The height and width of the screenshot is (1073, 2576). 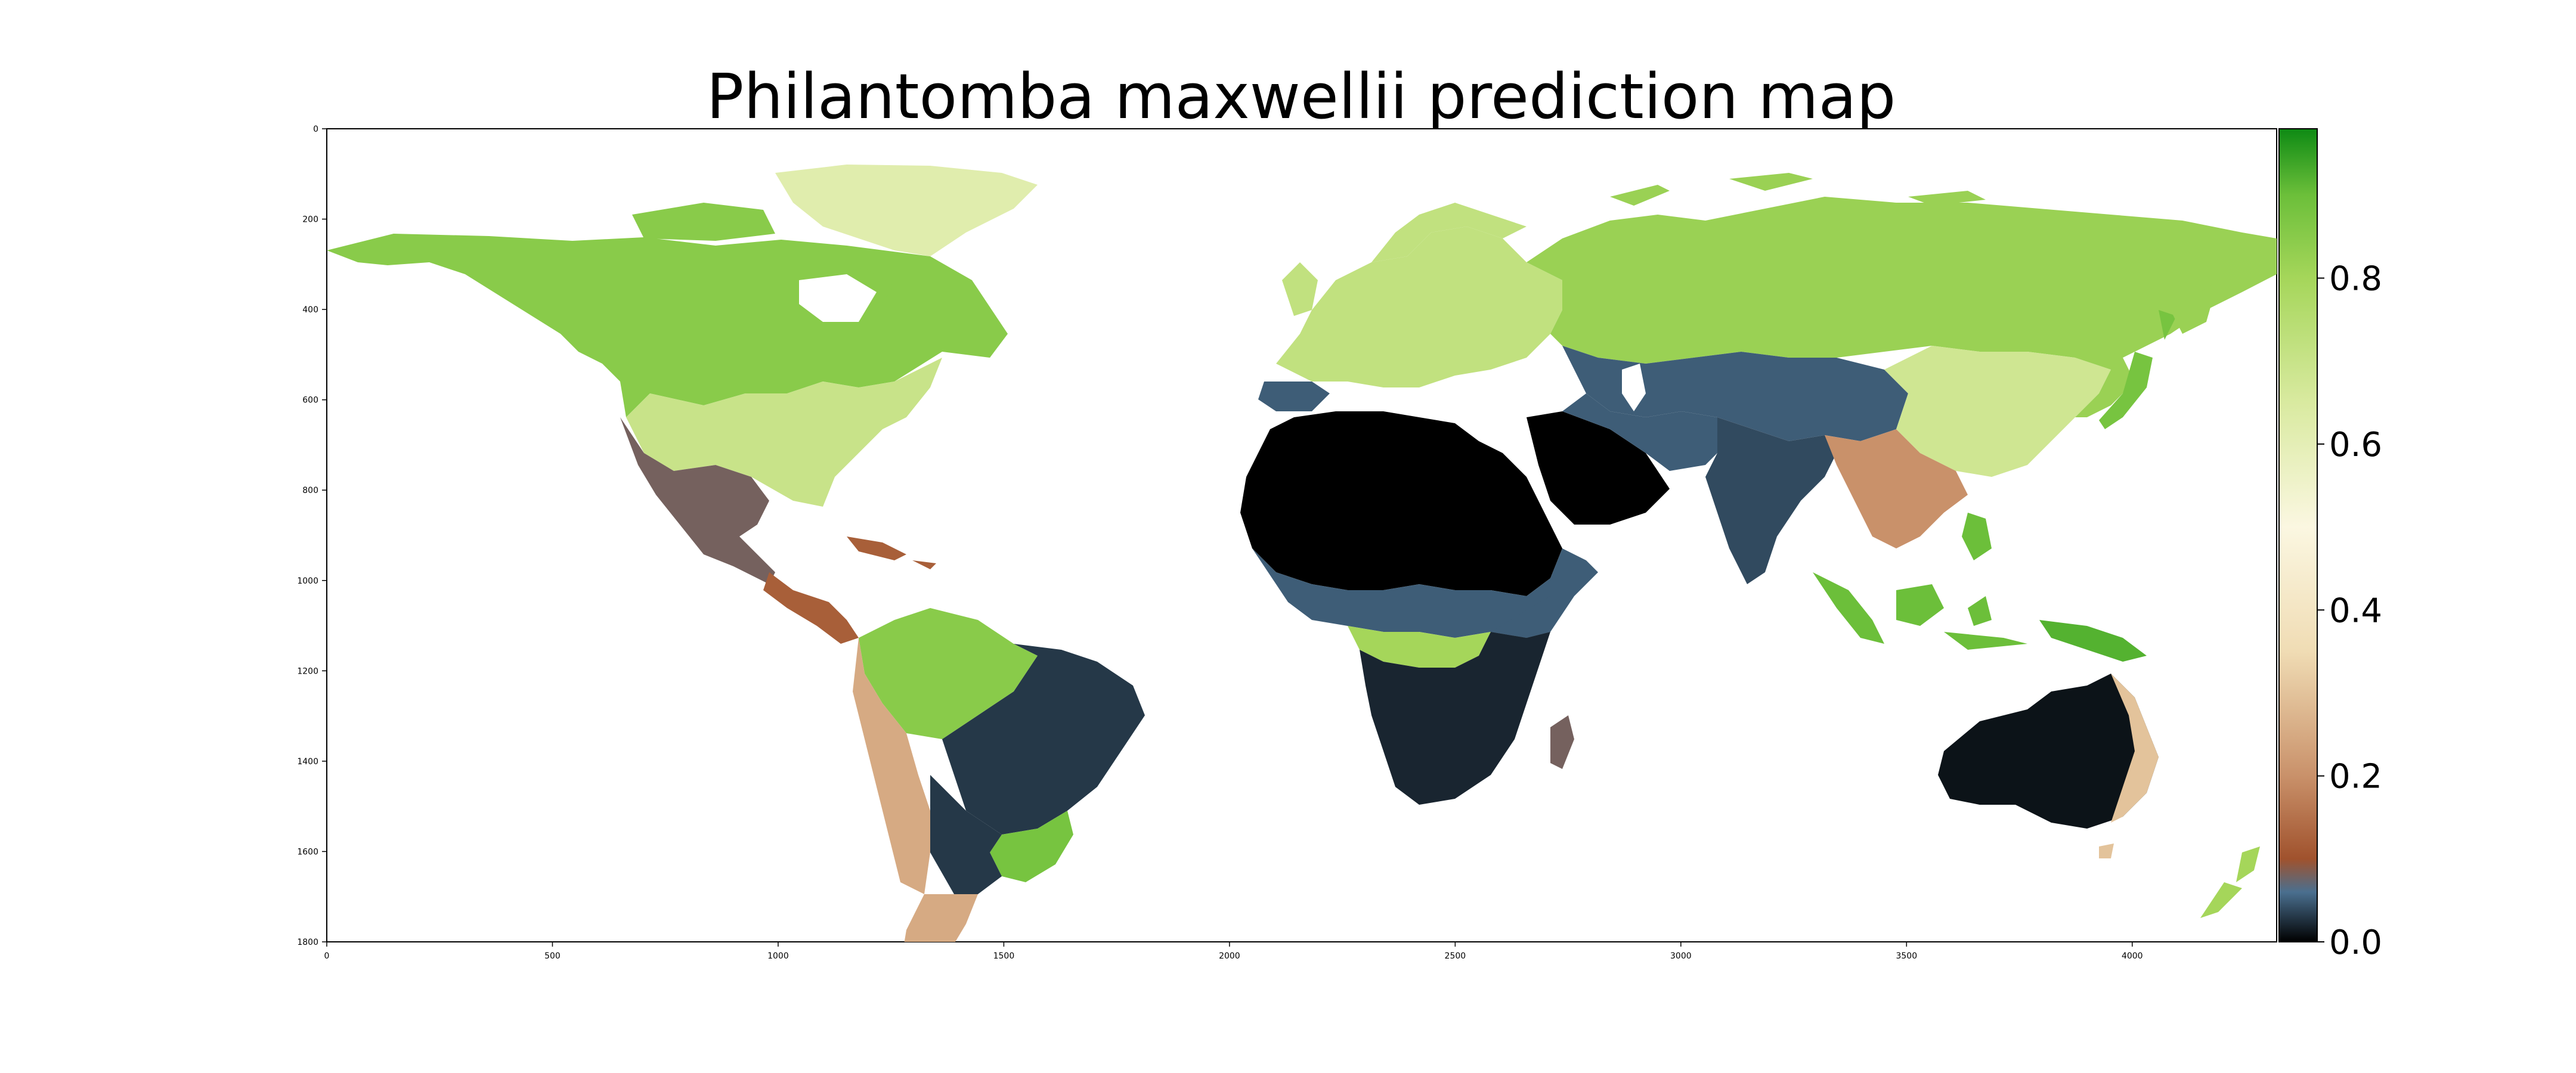 What do you see at coordinates (1634, 387) in the screenshot?
I see `region-caspian` at bounding box center [1634, 387].